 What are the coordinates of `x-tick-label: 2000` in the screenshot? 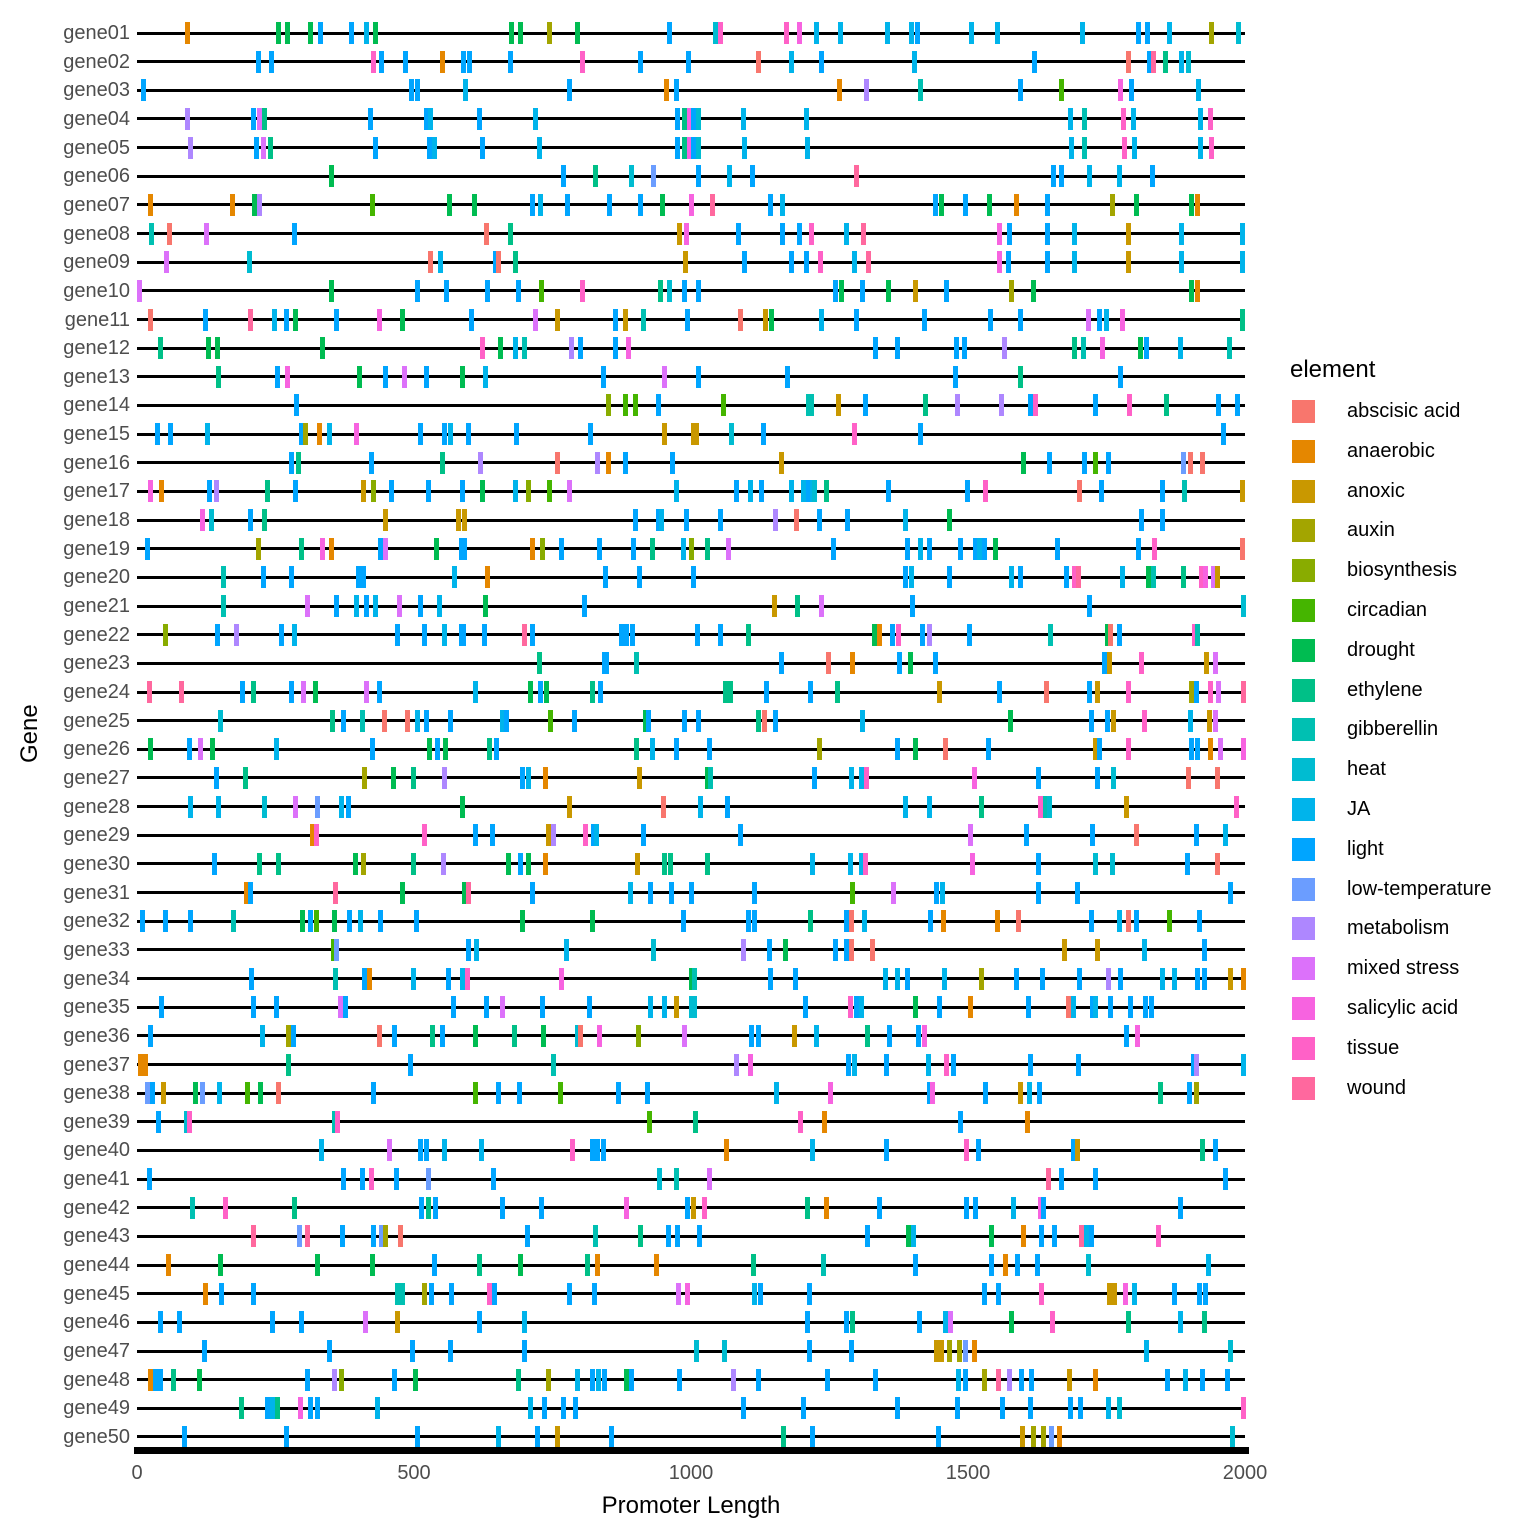 It's located at (1245, 1473).